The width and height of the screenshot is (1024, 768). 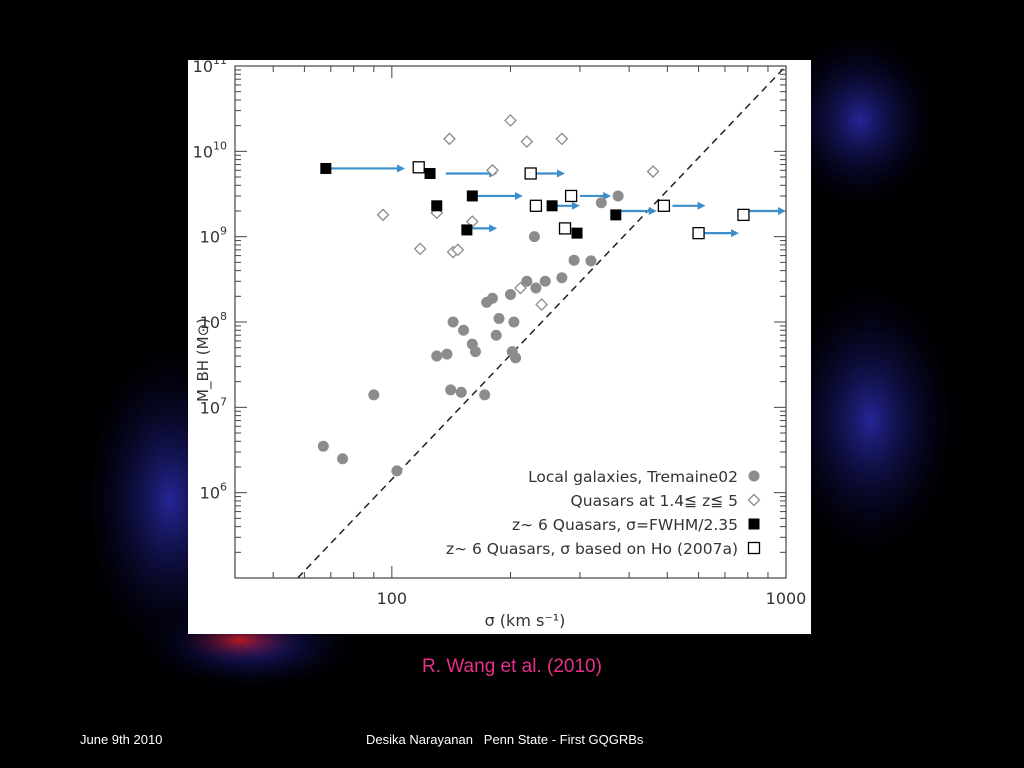 What do you see at coordinates (213, 492) in the screenshot?
I see `y-tick-label: 10⁶` at bounding box center [213, 492].